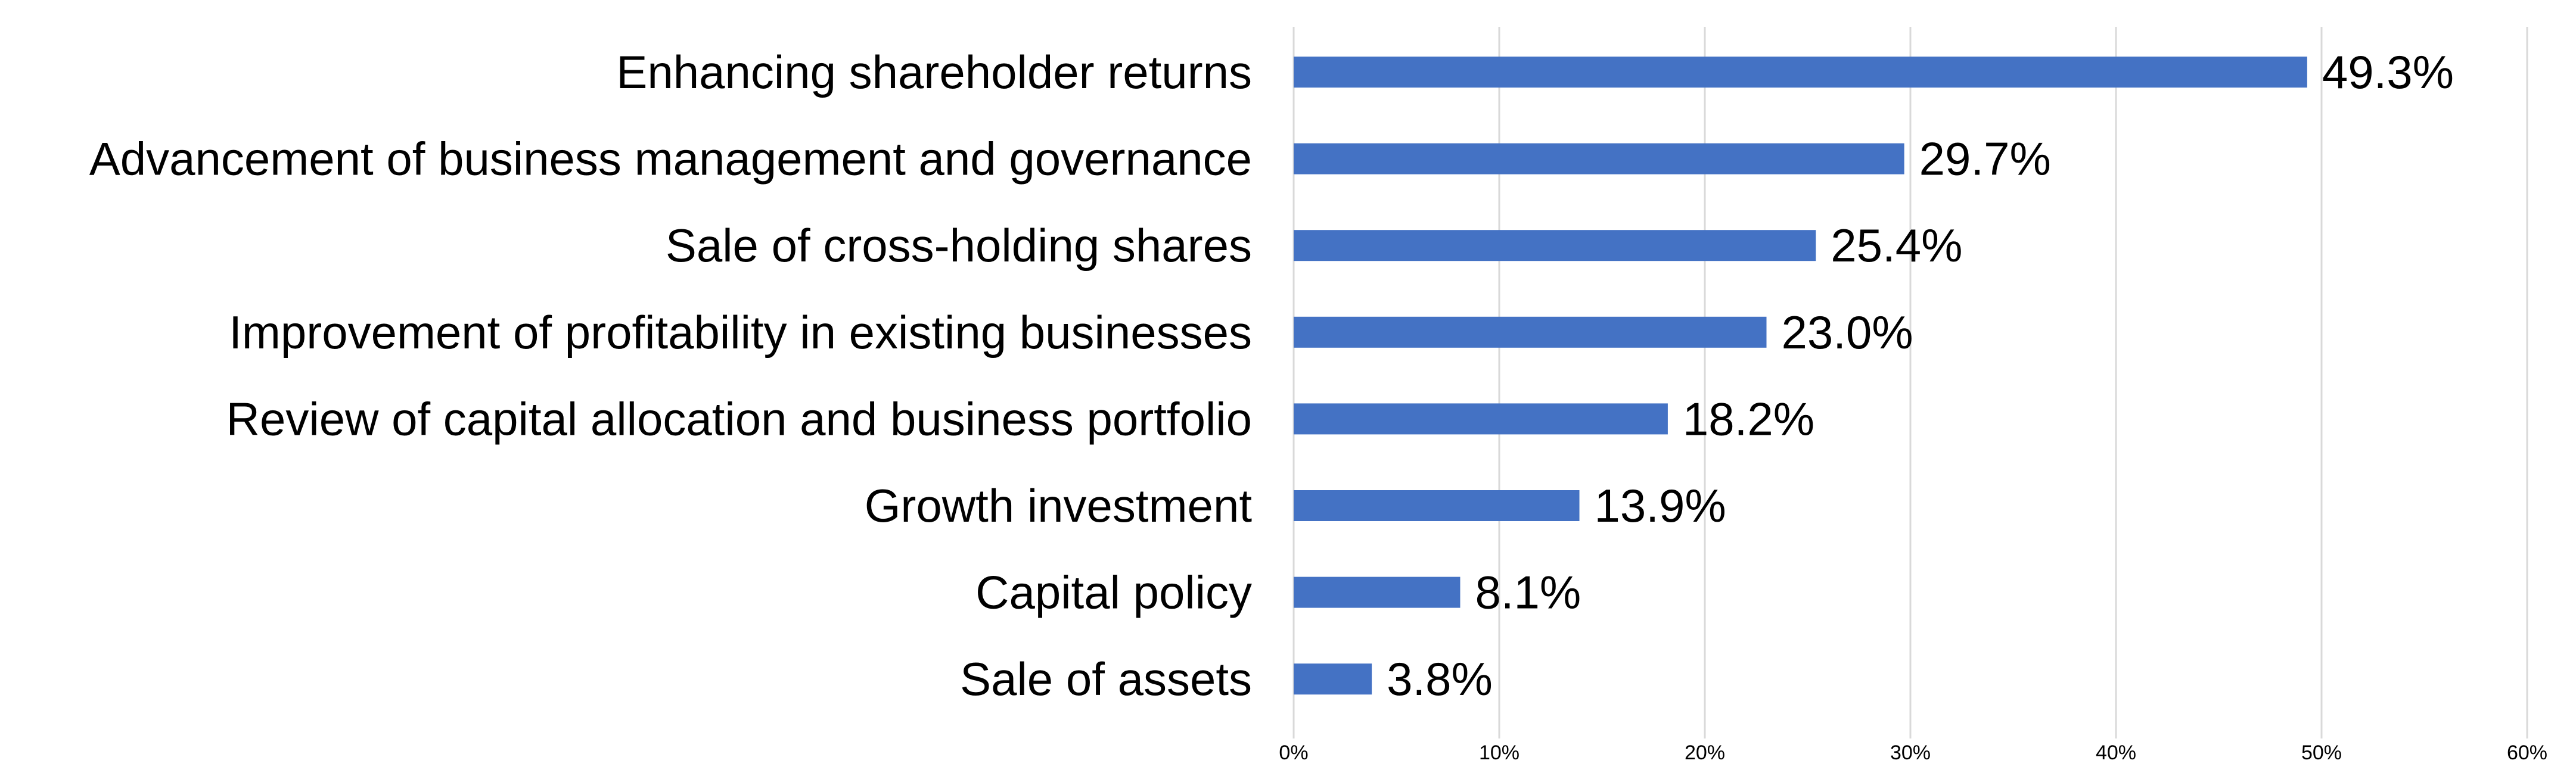 This screenshot has width=2576, height=776. What do you see at coordinates (1910, 752) in the screenshot?
I see `x-tick-label: 30%` at bounding box center [1910, 752].